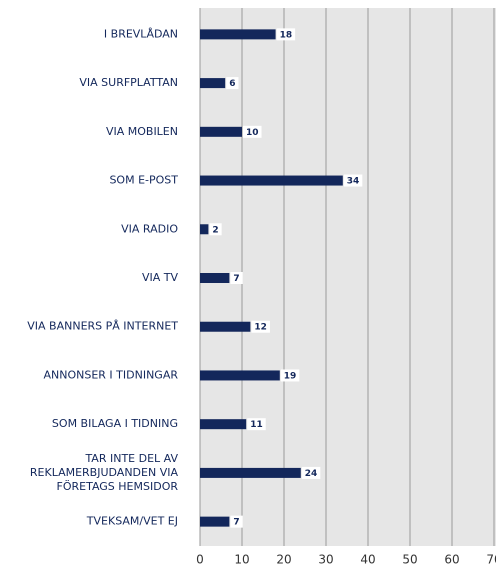 The height and width of the screenshot is (568, 496). What do you see at coordinates (451, 560) in the screenshot?
I see `x-tick-label: 60` at bounding box center [451, 560].